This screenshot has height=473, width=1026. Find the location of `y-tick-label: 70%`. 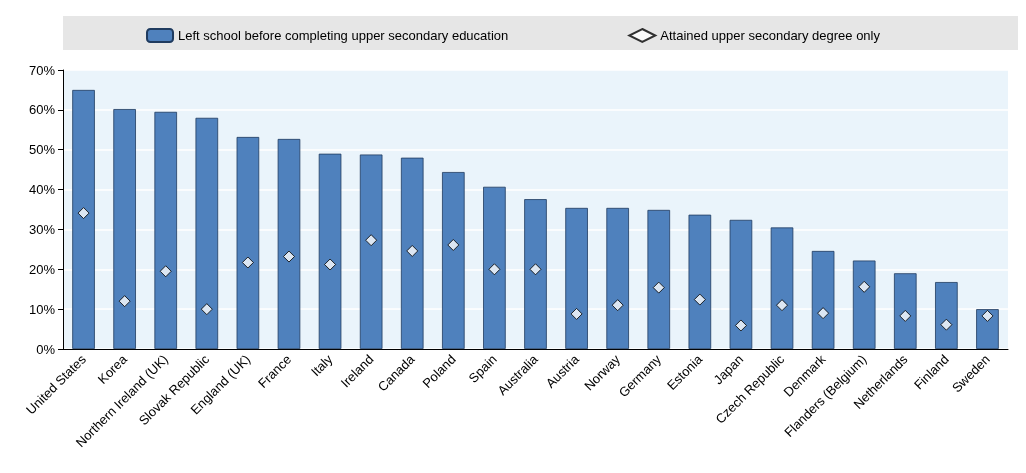

y-tick-label: 70% is located at coordinates (42, 70).